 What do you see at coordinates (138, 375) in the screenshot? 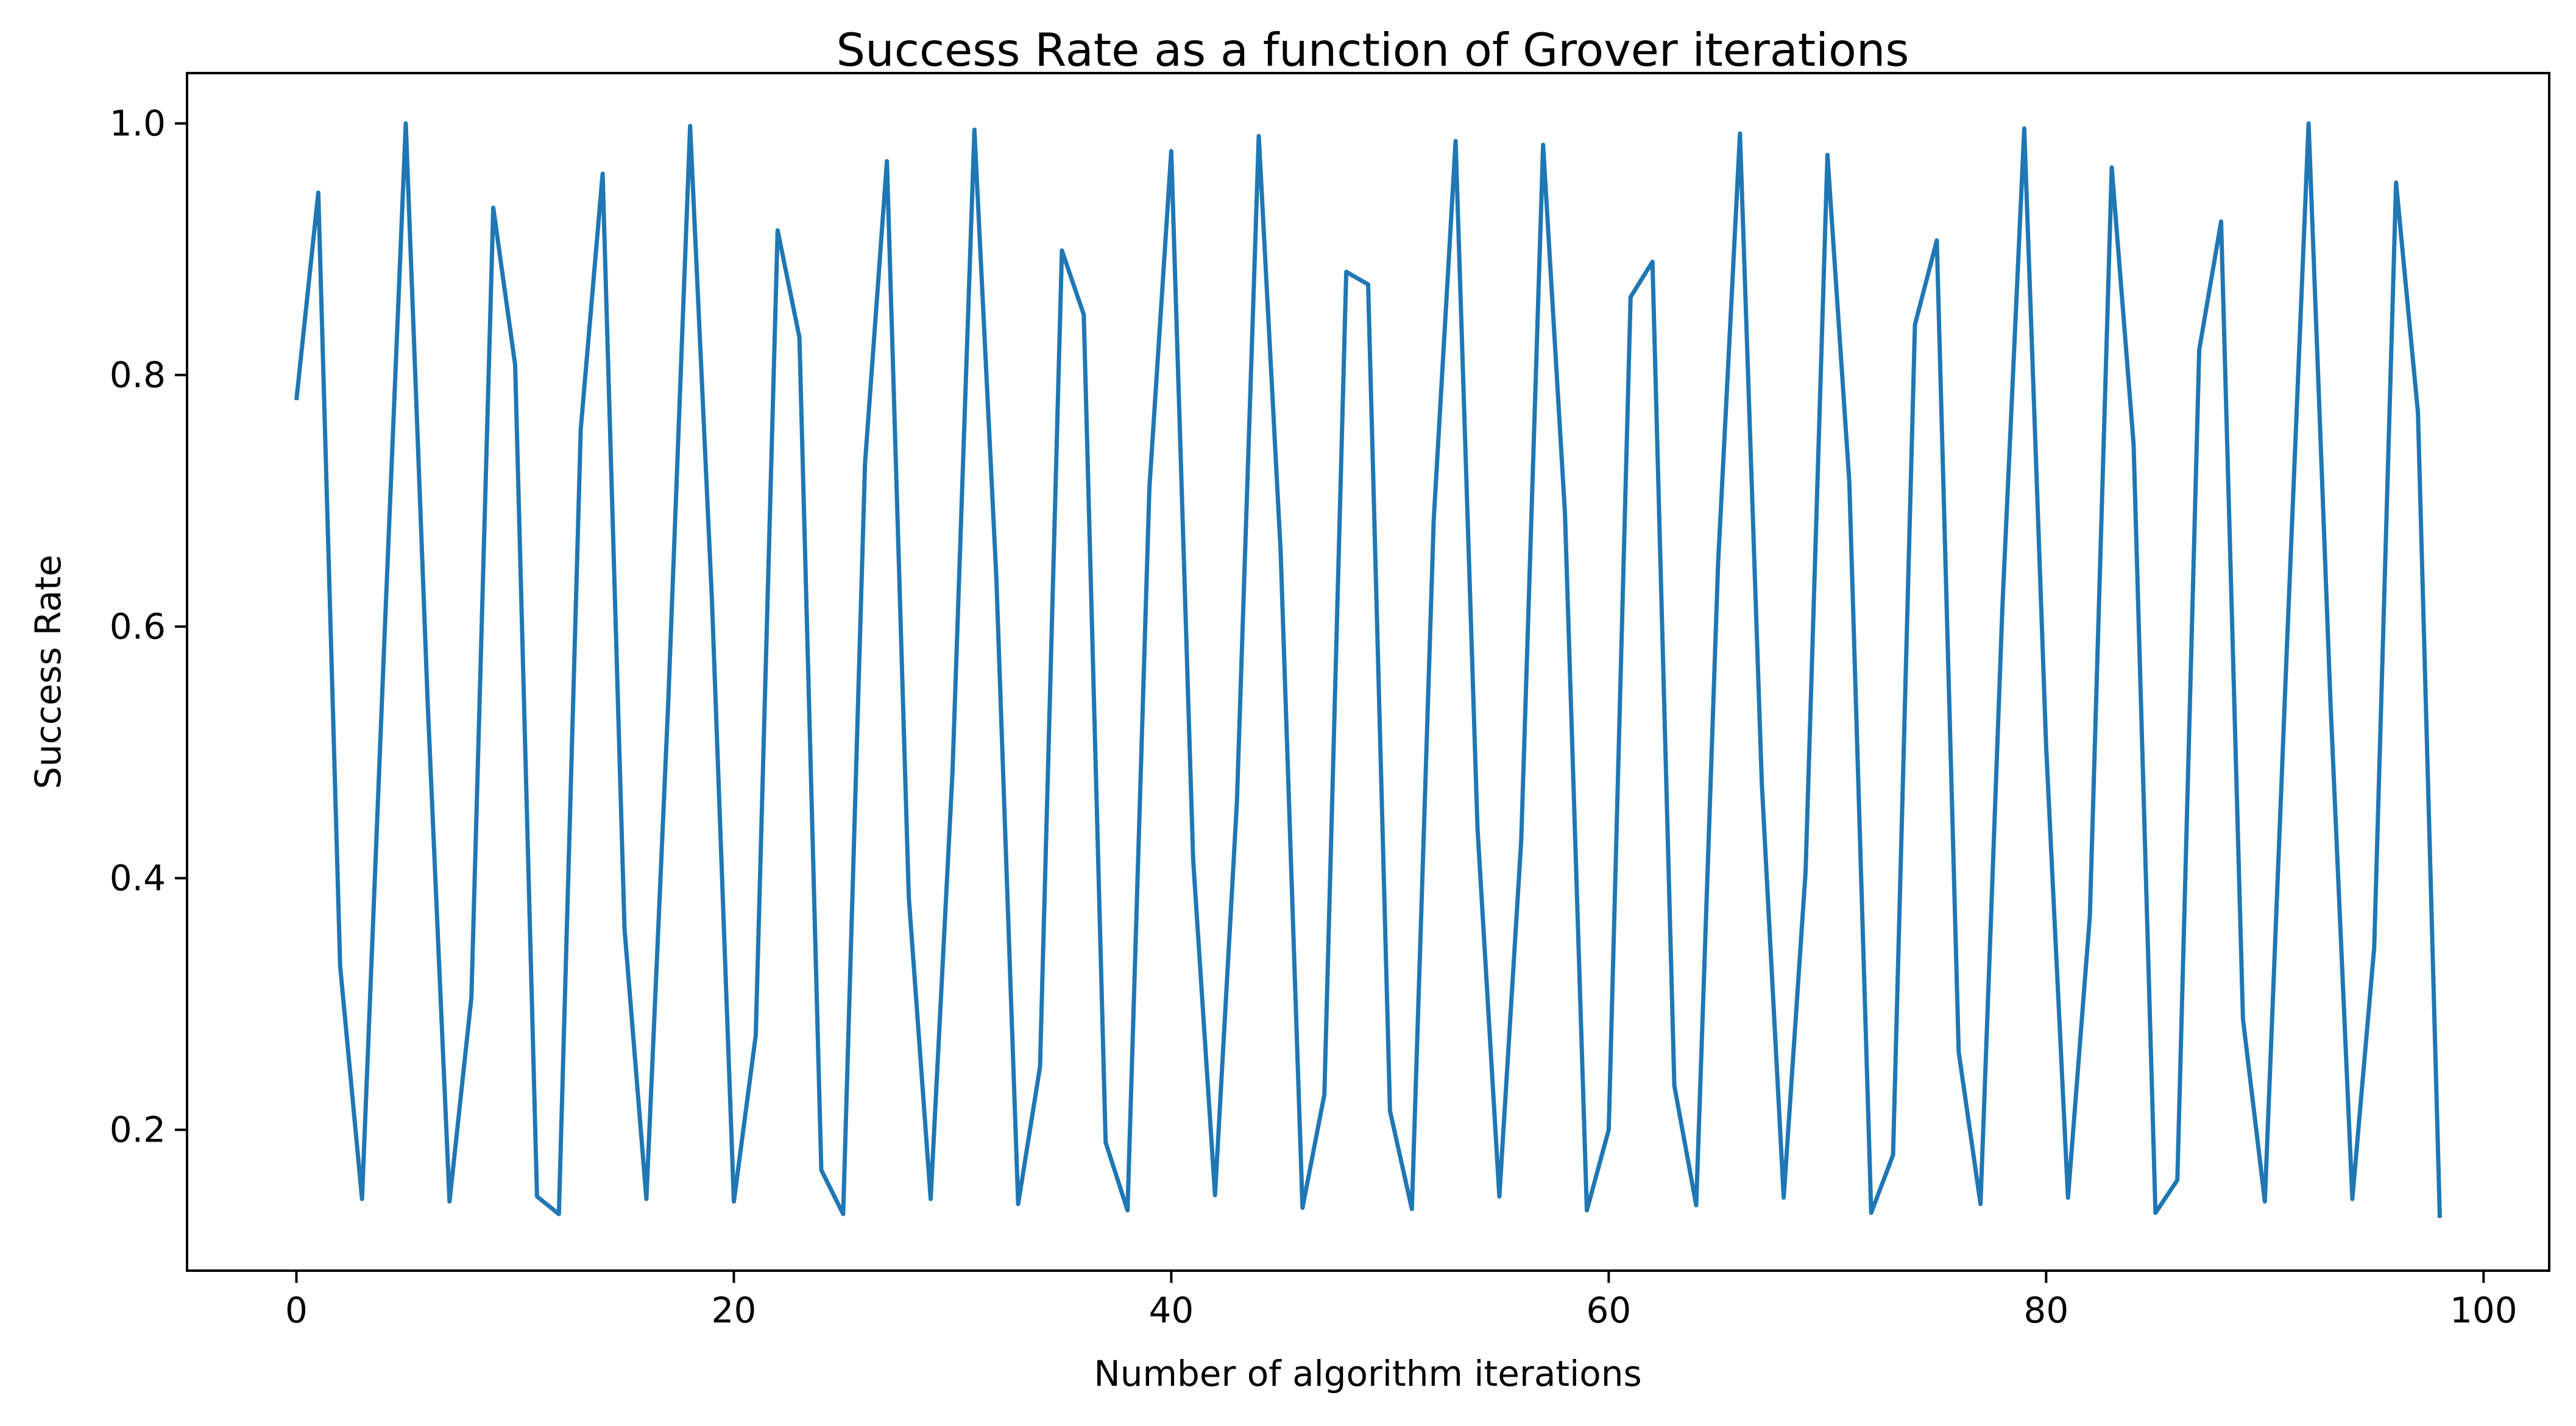
I see `y-tick-label: 0.8` at bounding box center [138, 375].